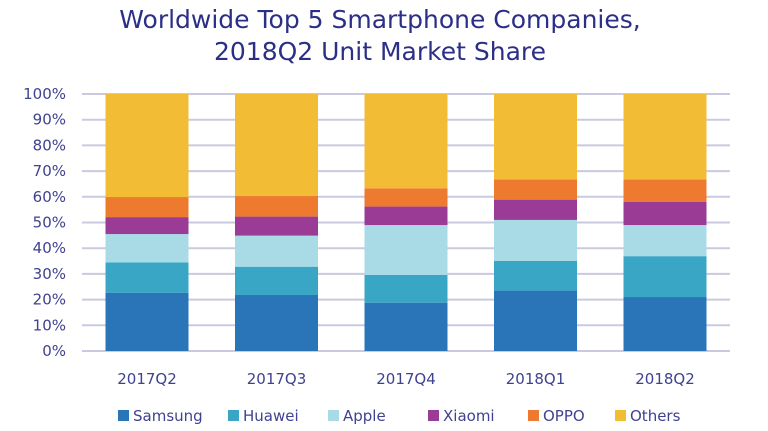 The width and height of the screenshot is (768, 431). I want to click on bar-segment-oppo-2017Q3, so click(276, 206).